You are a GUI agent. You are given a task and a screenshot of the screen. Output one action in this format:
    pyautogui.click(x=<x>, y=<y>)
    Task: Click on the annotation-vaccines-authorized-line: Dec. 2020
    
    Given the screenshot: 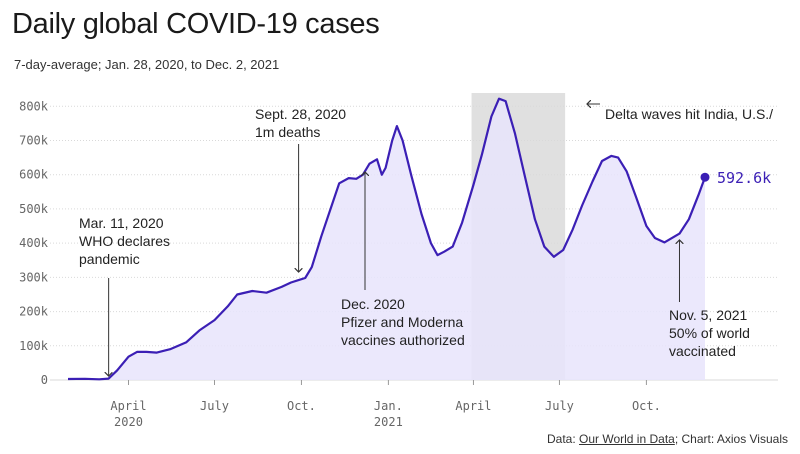 What is the action you would take?
    pyautogui.click(x=373, y=304)
    